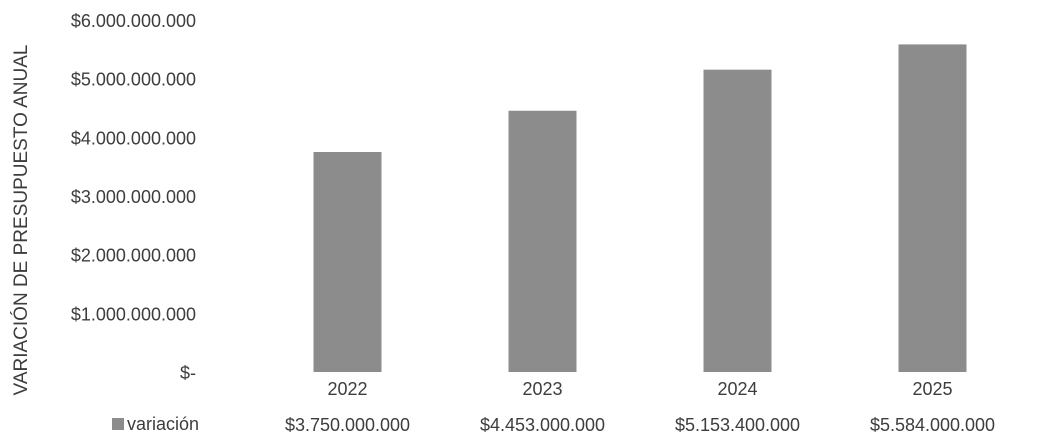  What do you see at coordinates (542, 425) in the screenshot?
I see `data-table-value: $4.453.000.000` at bounding box center [542, 425].